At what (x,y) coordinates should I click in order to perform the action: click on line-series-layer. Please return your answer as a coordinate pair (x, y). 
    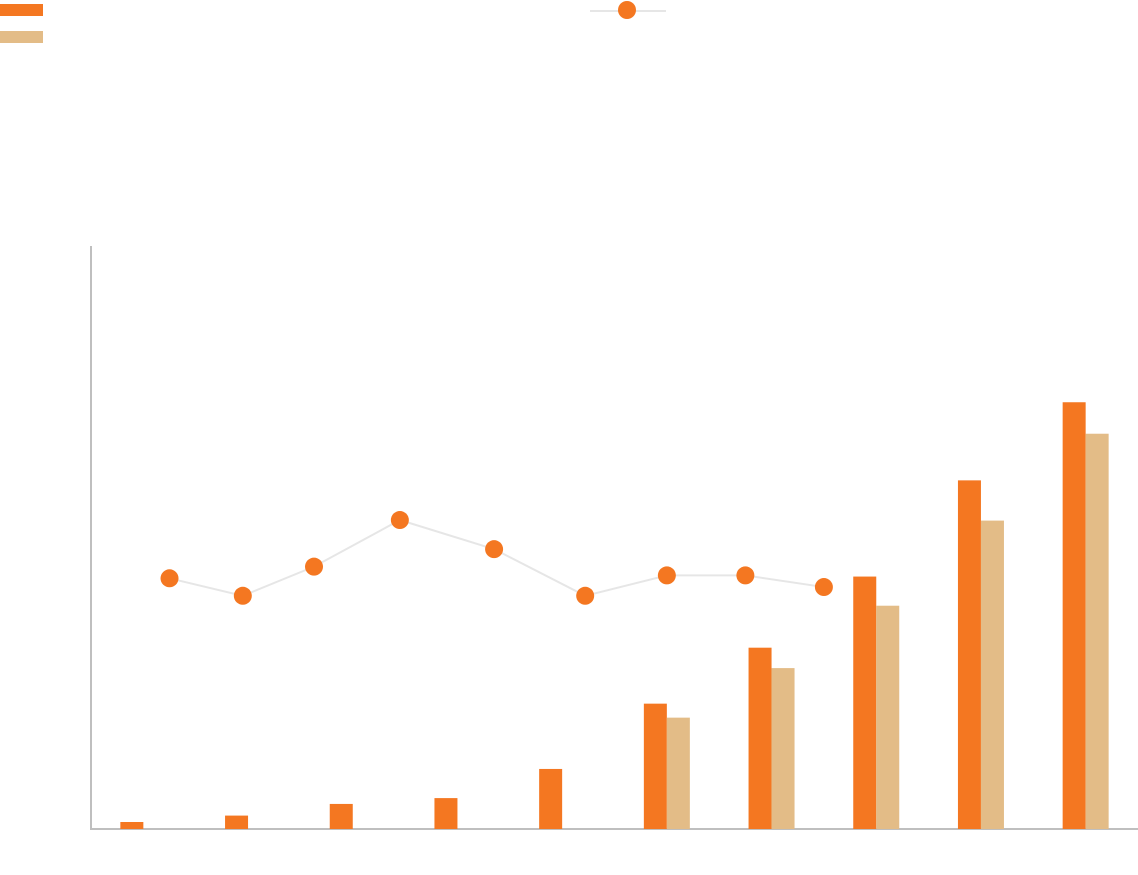
    Looking at the image, I should click on (496, 558).